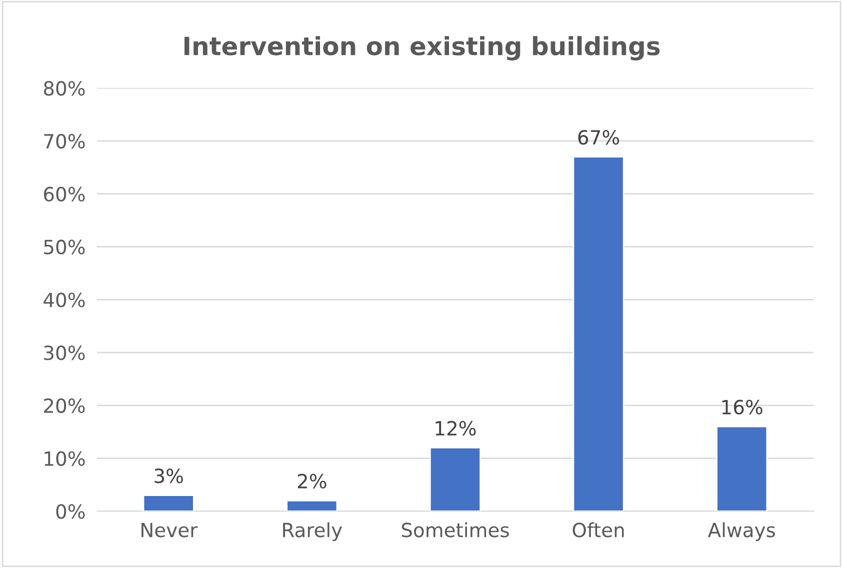 The image size is (843, 568). Describe the element at coordinates (64, 406) in the screenshot. I see `y-tick-label: 20%` at that location.